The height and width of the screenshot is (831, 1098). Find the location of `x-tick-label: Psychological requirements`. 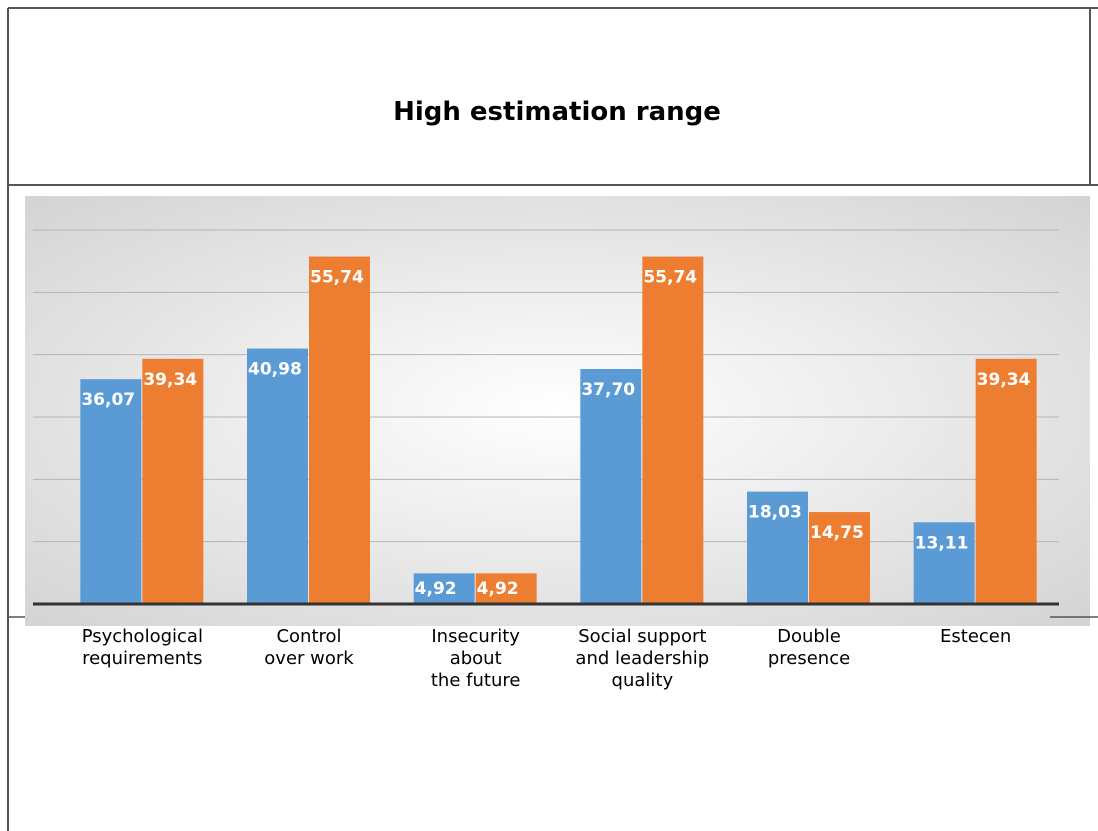

x-tick-label: Psychological requirements is located at coordinates (142, 647).